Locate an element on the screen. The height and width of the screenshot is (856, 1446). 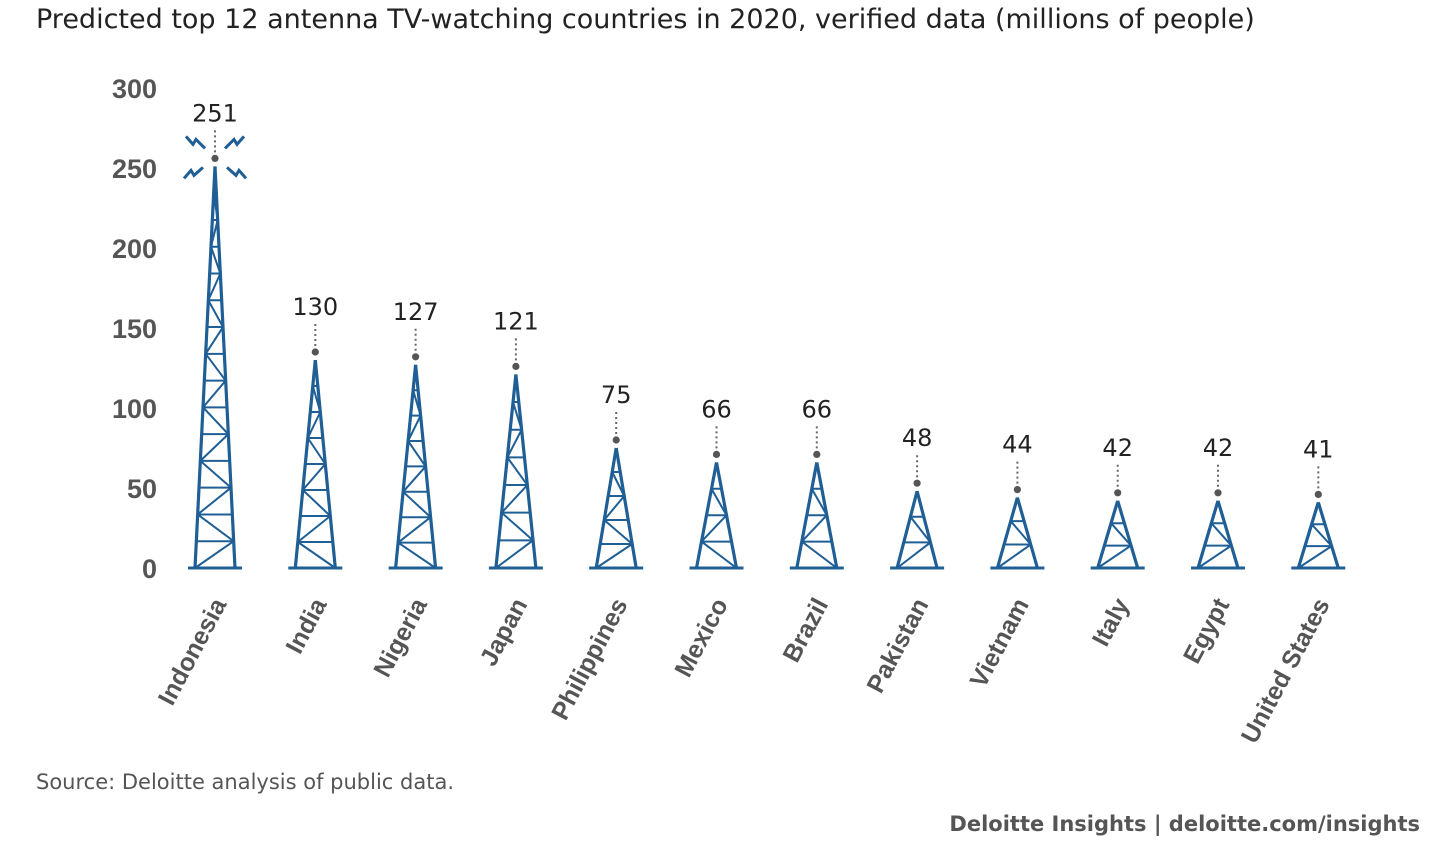
x-tick-label: Philippines is located at coordinates (589, 659).